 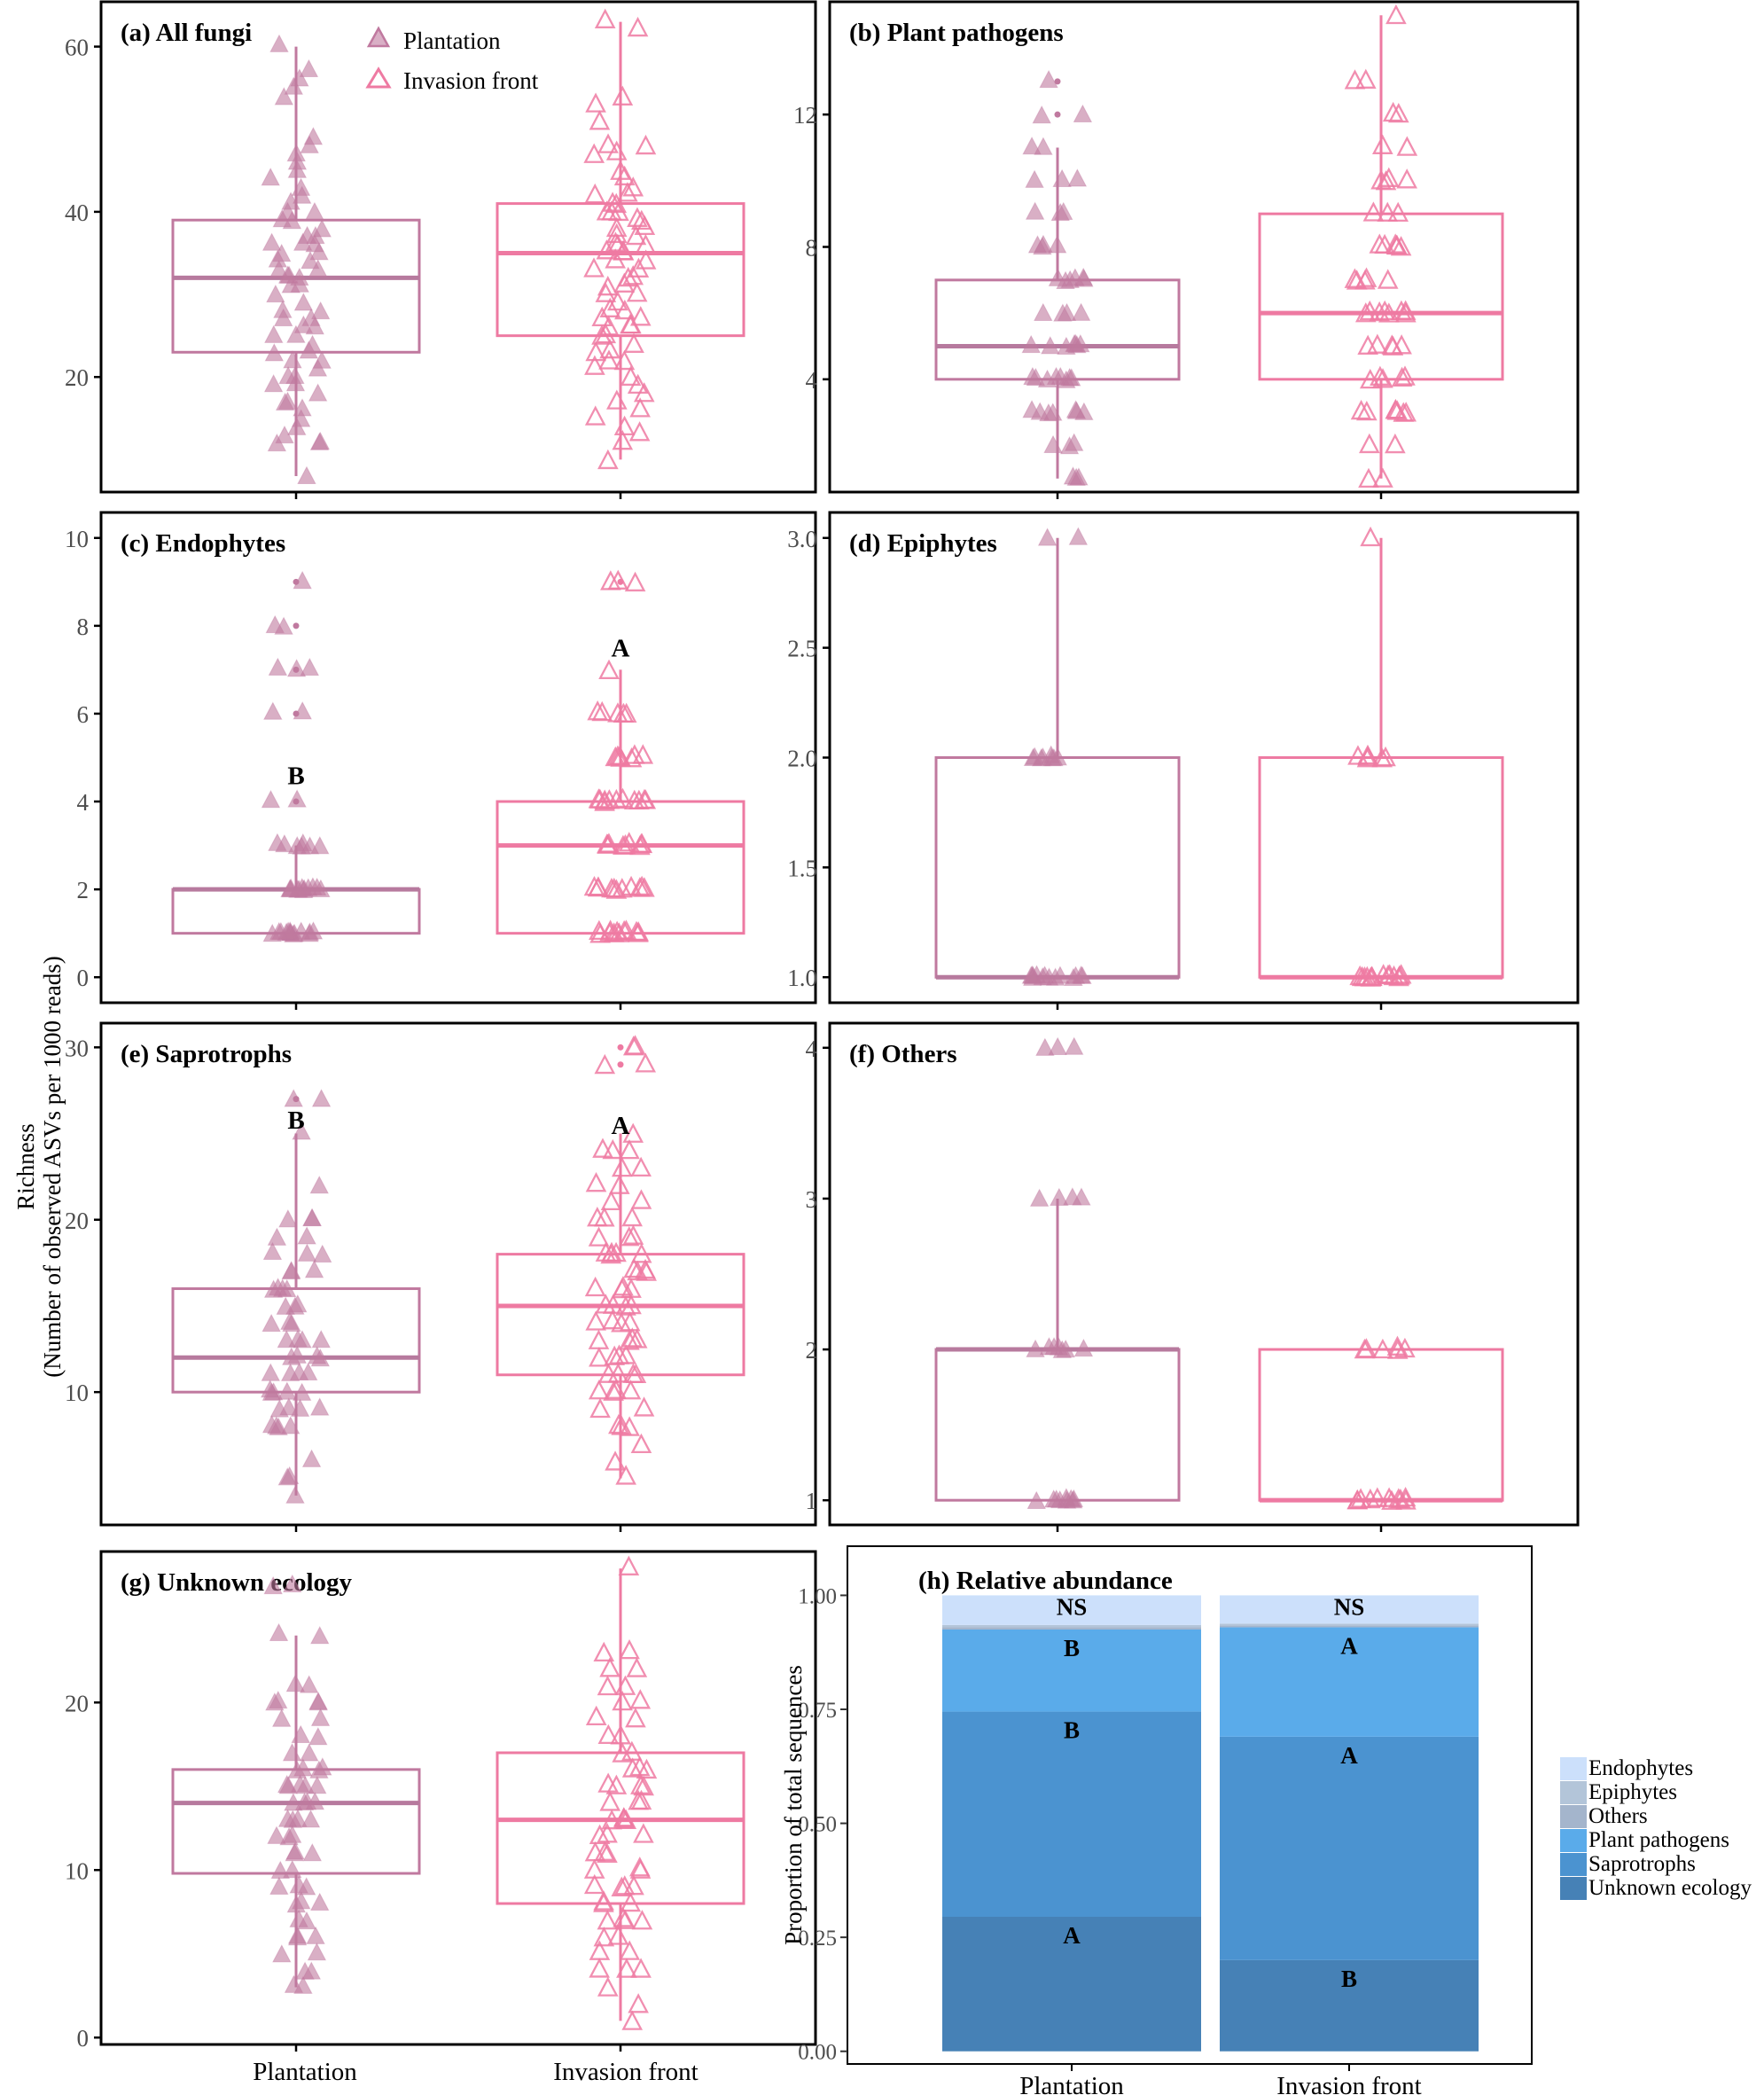 What do you see at coordinates (296, 1297) in the screenshot?
I see `series-plantation: B` at bounding box center [296, 1297].